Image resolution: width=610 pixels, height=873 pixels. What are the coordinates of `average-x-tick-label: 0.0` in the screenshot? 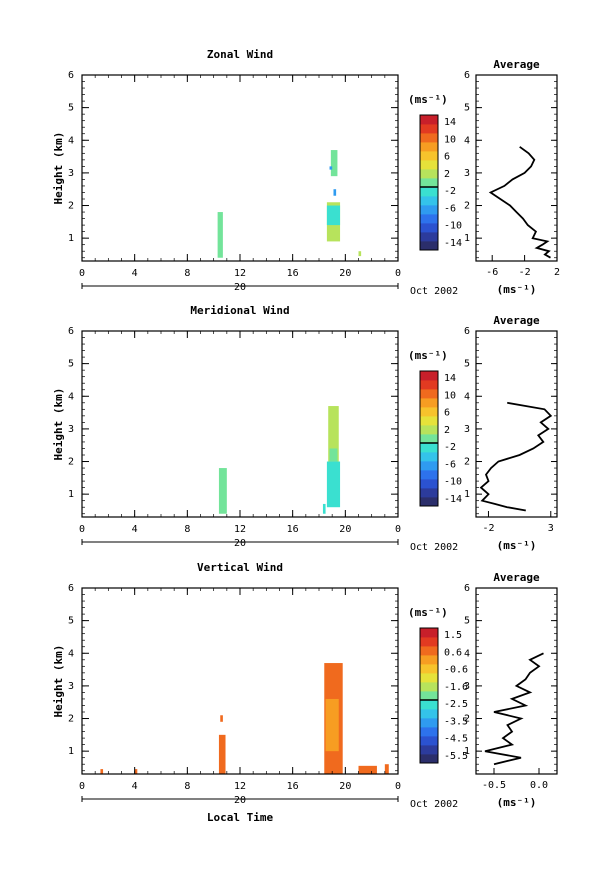 It's located at (539, 785).